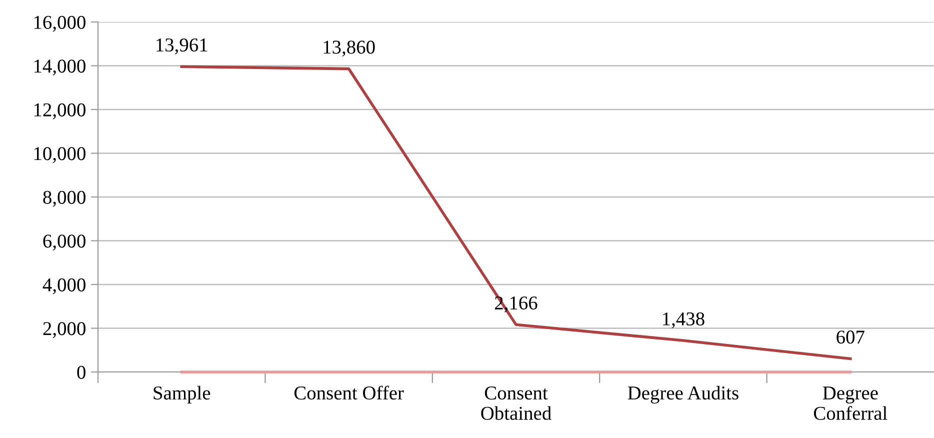 This screenshot has height=438, width=934. What do you see at coordinates (64, 330) in the screenshot?
I see `y-tick-label: 2,000` at bounding box center [64, 330].